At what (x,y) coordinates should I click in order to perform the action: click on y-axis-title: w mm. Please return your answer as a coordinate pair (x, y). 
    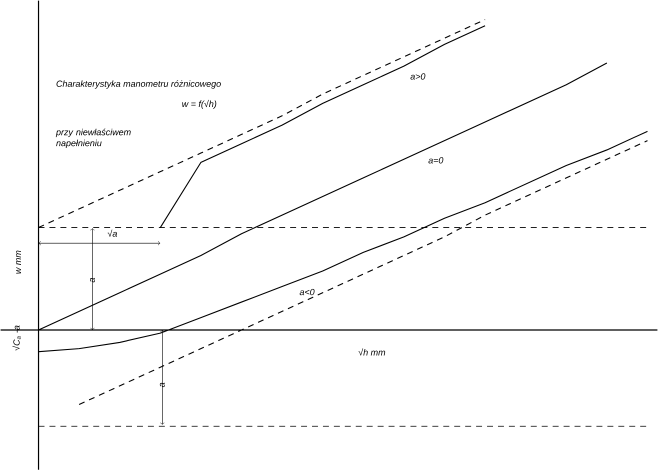
    Looking at the image, I should click on (18, 262).